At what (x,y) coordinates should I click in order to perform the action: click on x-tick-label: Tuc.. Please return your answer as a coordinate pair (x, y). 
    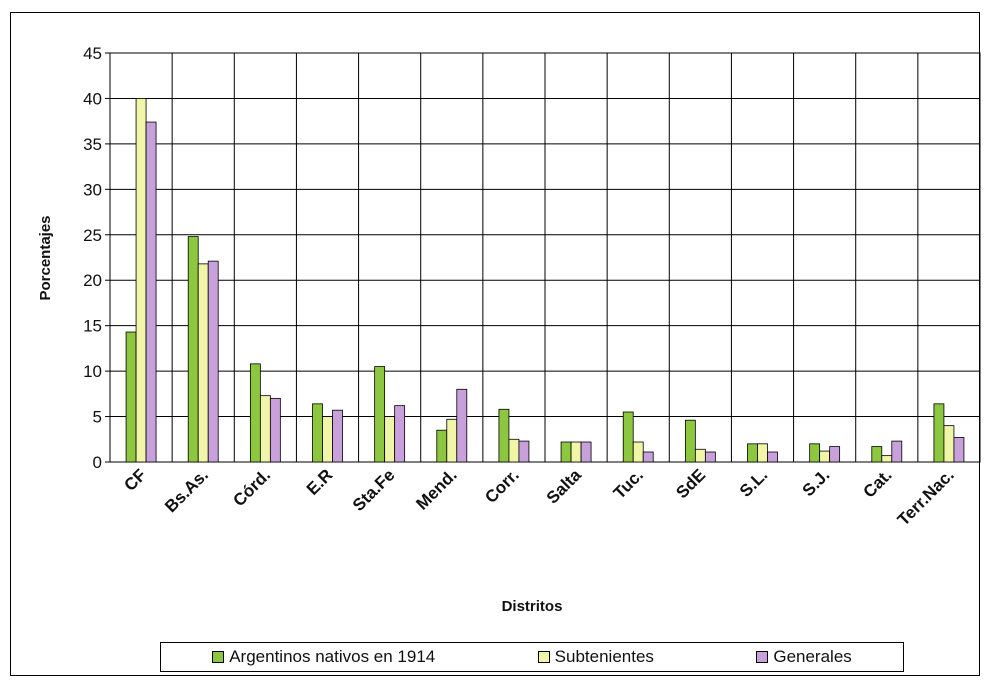
    Looking at the image, I should click on (628, 483).